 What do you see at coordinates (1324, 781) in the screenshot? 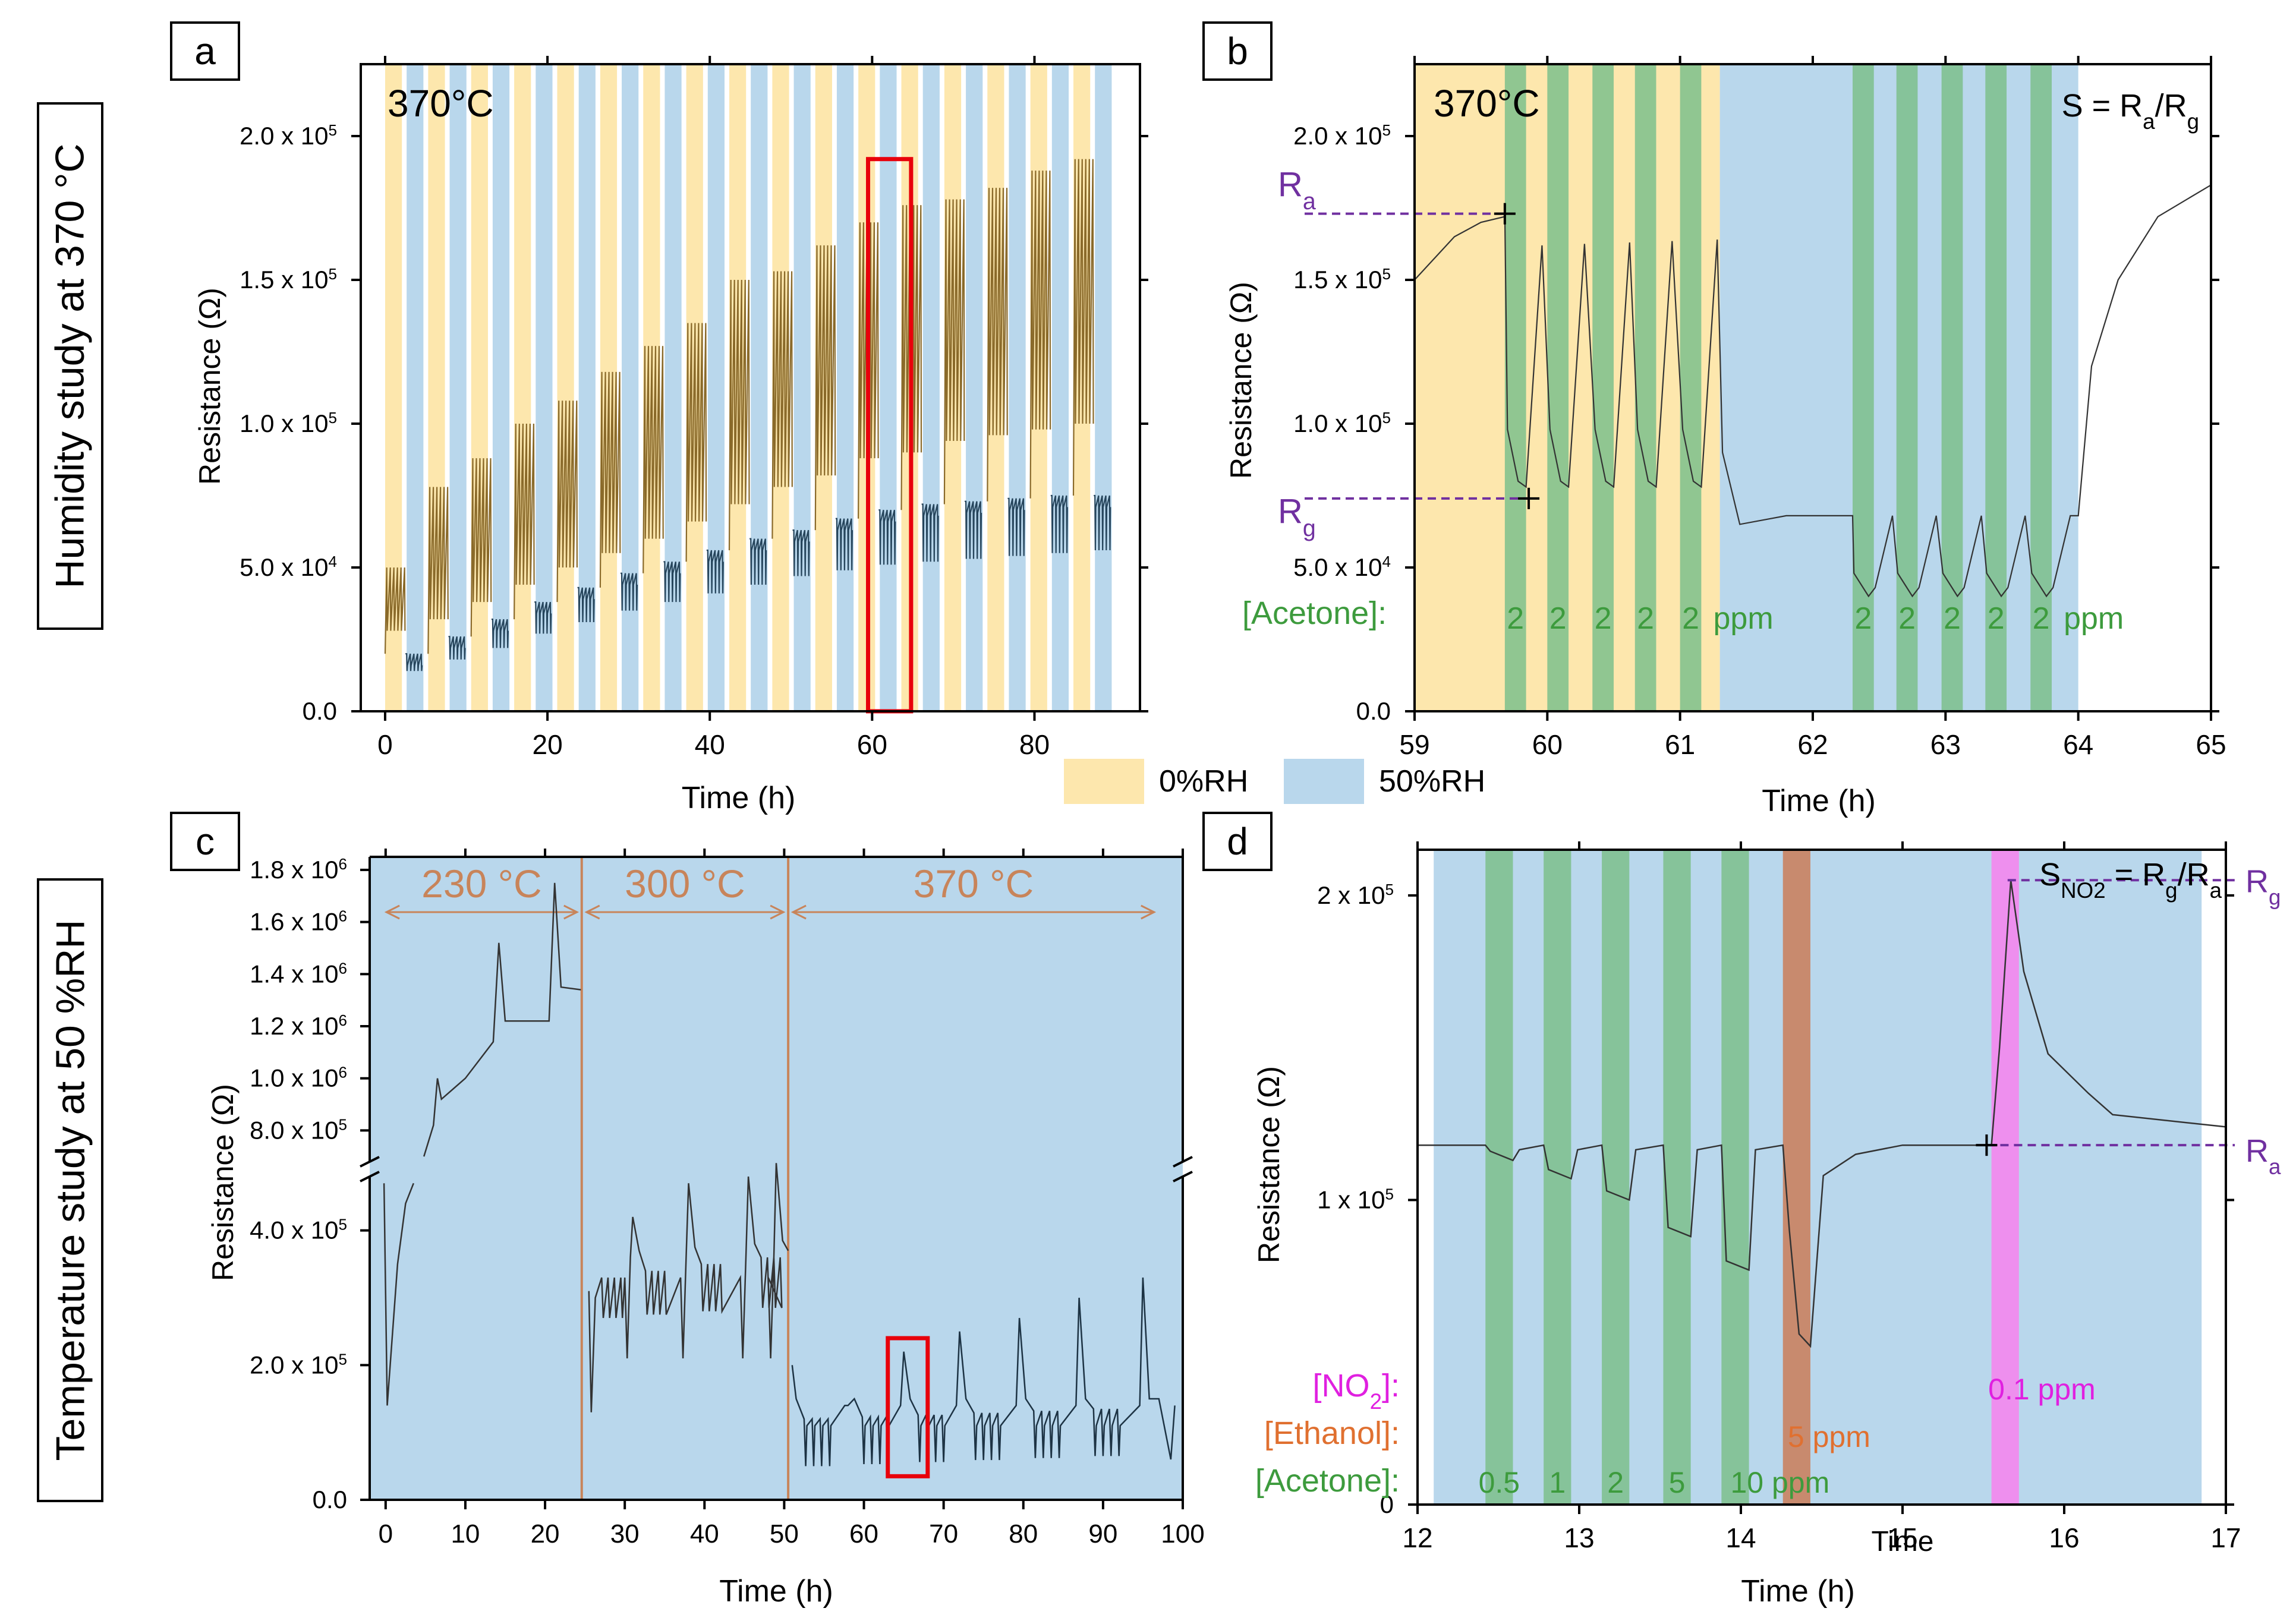
I see `legend-swatch-wet` at bounding box center [1324, 781].